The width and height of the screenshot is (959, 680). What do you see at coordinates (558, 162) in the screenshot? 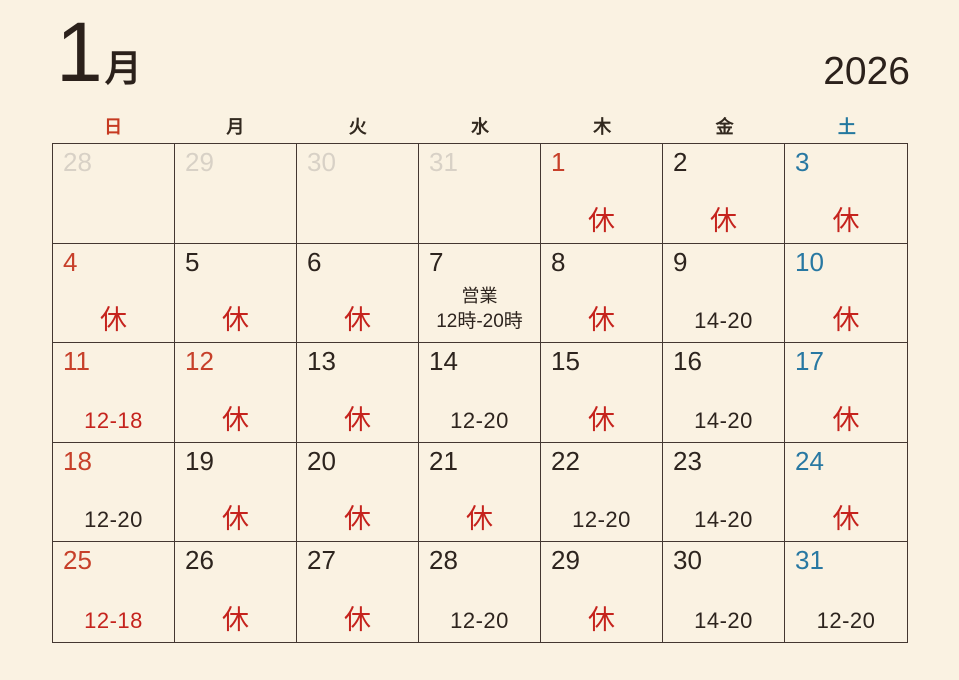
I see `date-number: 1` at bounding box center [558, 162].